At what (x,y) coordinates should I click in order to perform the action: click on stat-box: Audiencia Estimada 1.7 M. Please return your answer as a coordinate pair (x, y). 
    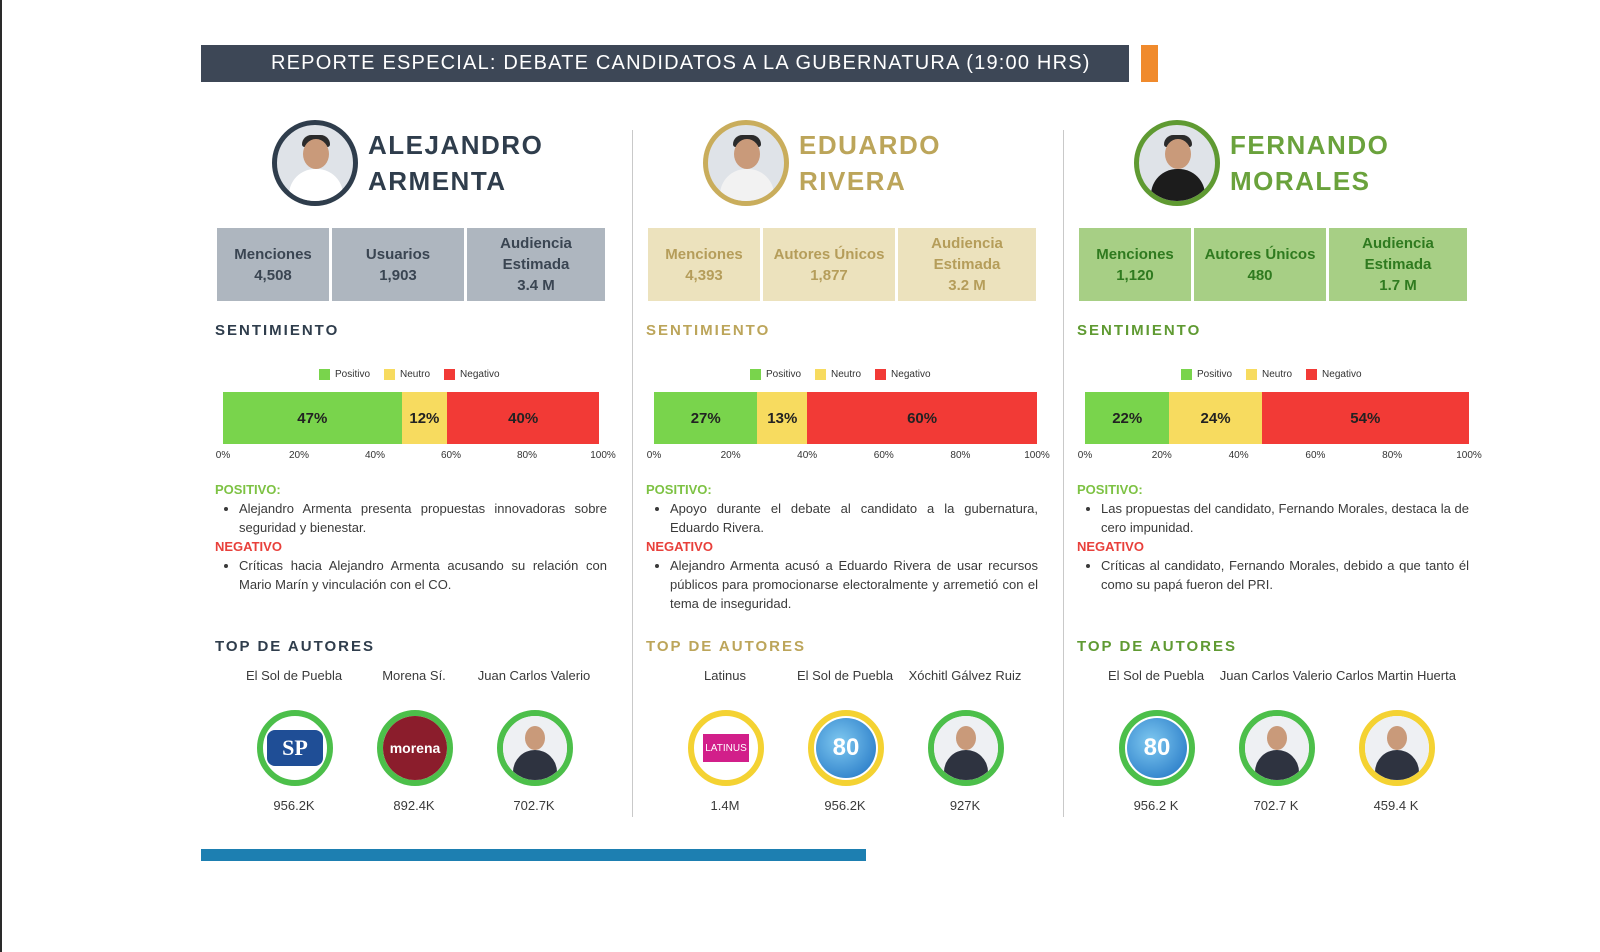
    Looking at the image, I should click on (1398, 264).